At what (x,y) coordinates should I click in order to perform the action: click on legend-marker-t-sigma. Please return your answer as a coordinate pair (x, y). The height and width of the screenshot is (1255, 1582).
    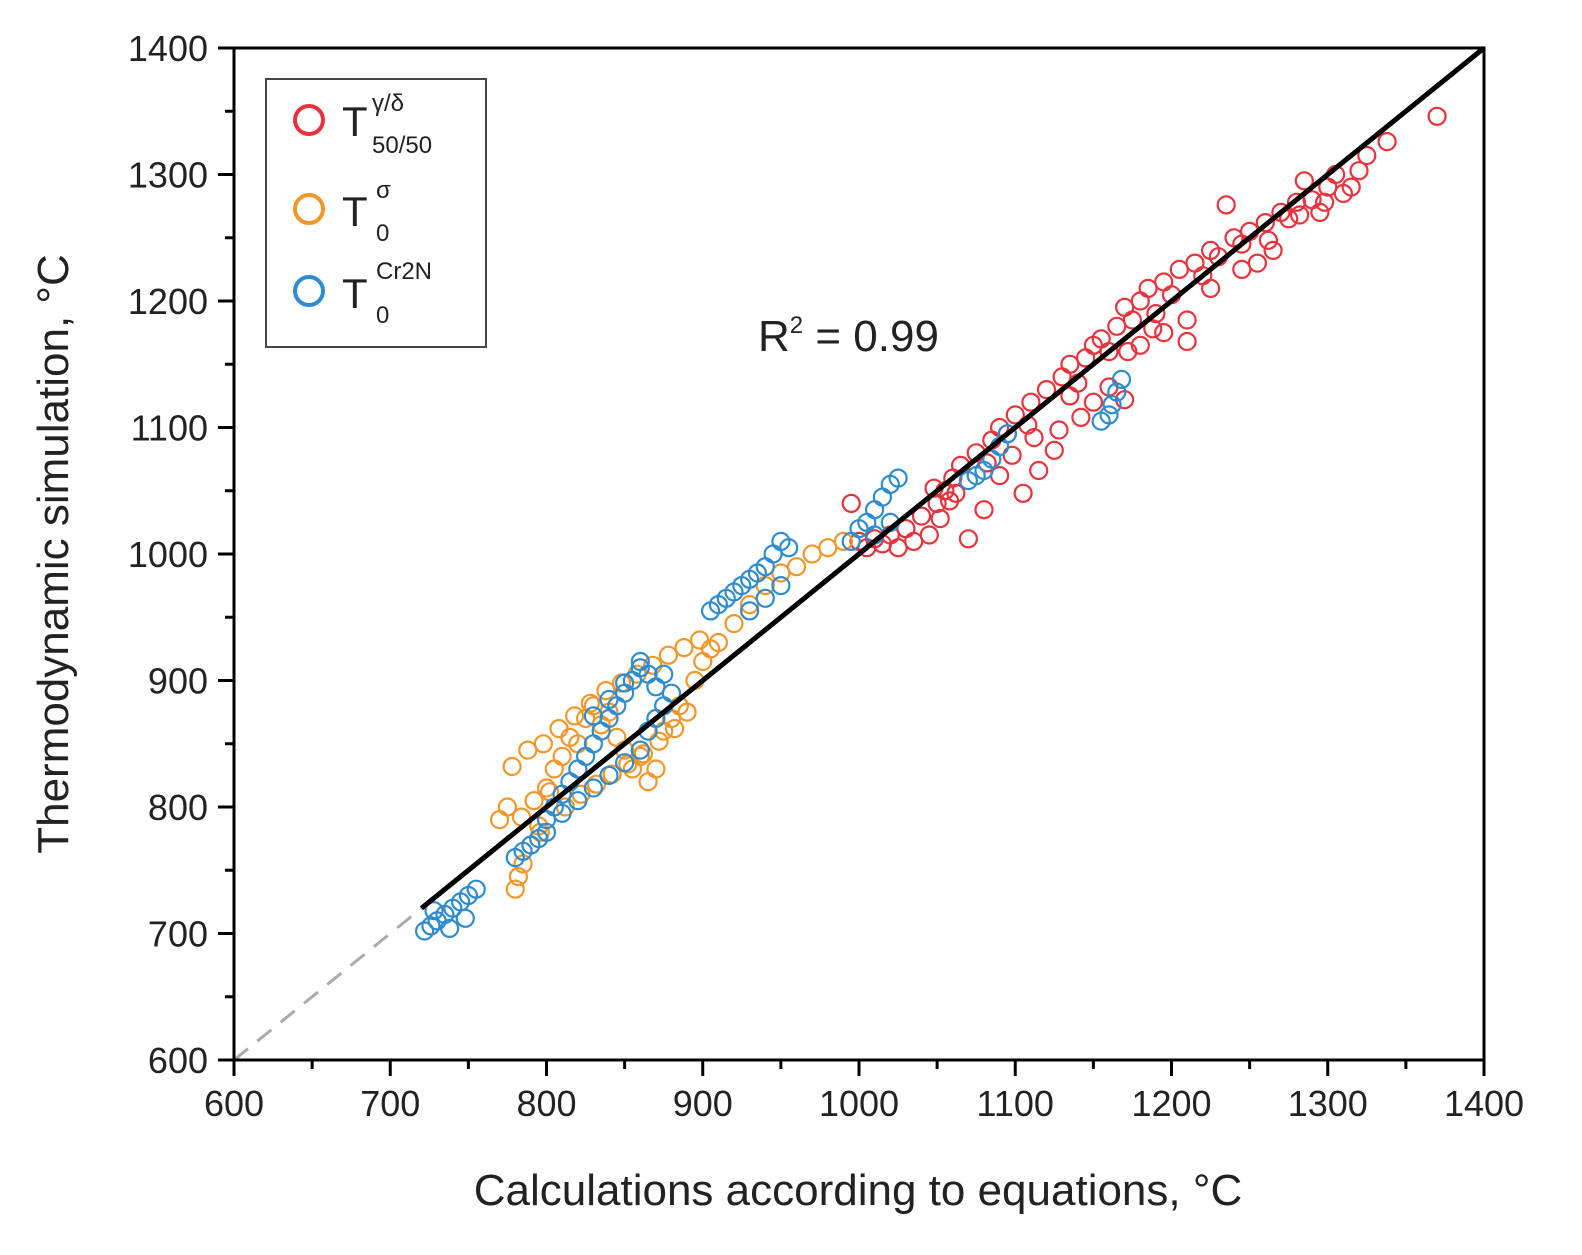
    Looking at the image, I should click on (309, 209).